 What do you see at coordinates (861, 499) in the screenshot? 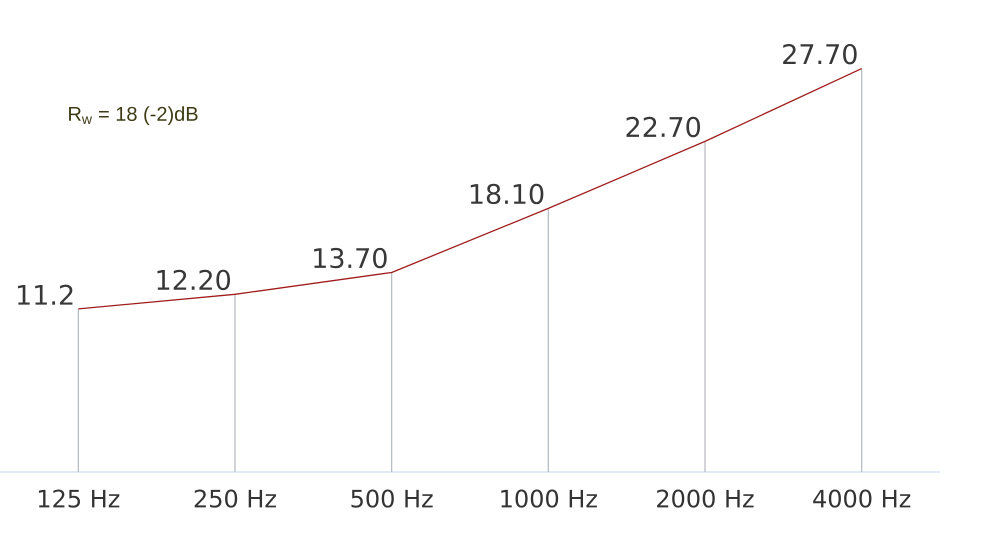
I see `x-tick-label: 4000 Hz` at bounding box center [861, 499].